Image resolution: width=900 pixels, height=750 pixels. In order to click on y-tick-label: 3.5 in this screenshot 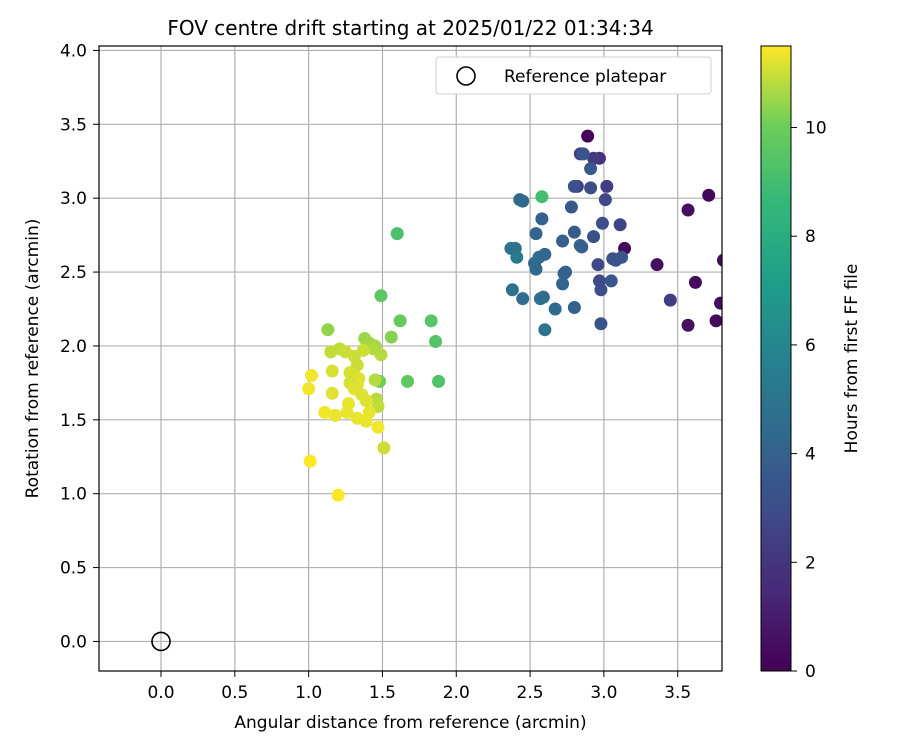, I will do `click(73, 125)`.